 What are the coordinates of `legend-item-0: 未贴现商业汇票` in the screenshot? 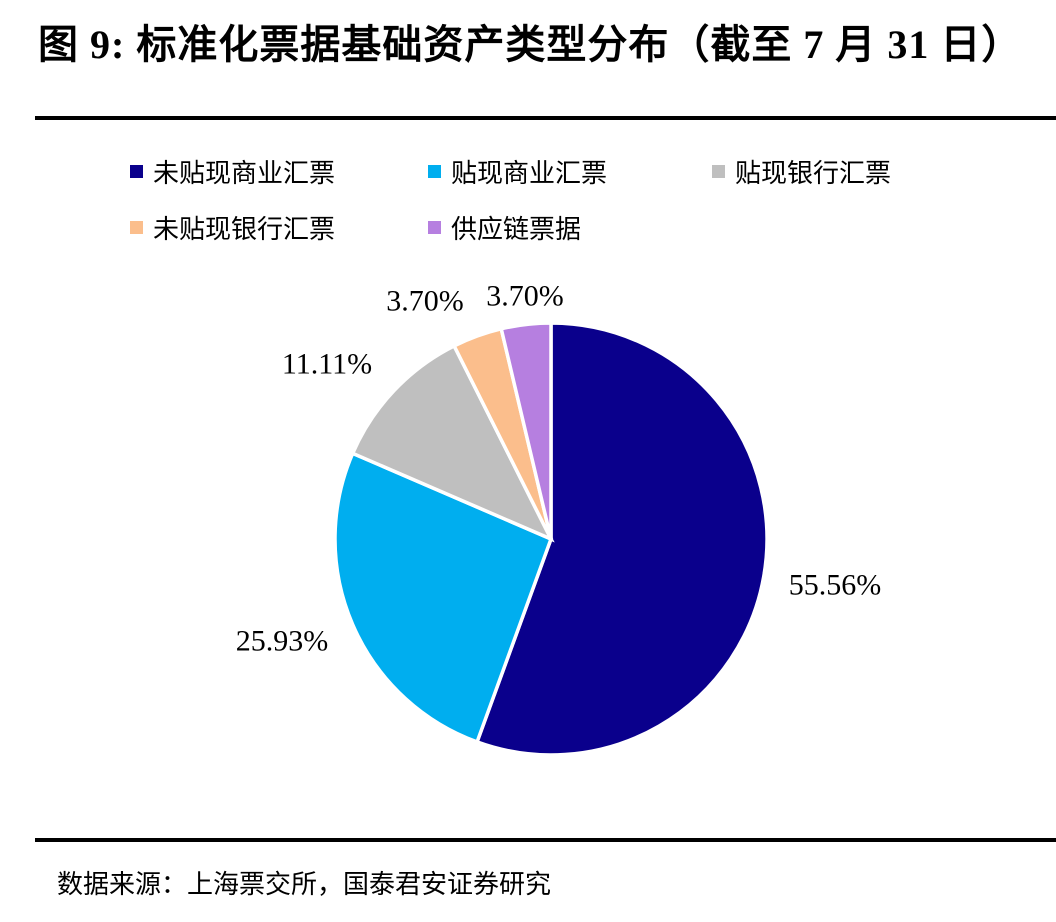 It's located at (279, 171).